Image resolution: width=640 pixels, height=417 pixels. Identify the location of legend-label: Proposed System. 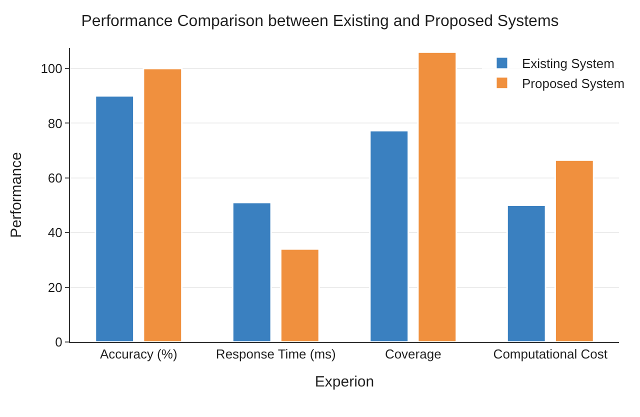
(573, 83).